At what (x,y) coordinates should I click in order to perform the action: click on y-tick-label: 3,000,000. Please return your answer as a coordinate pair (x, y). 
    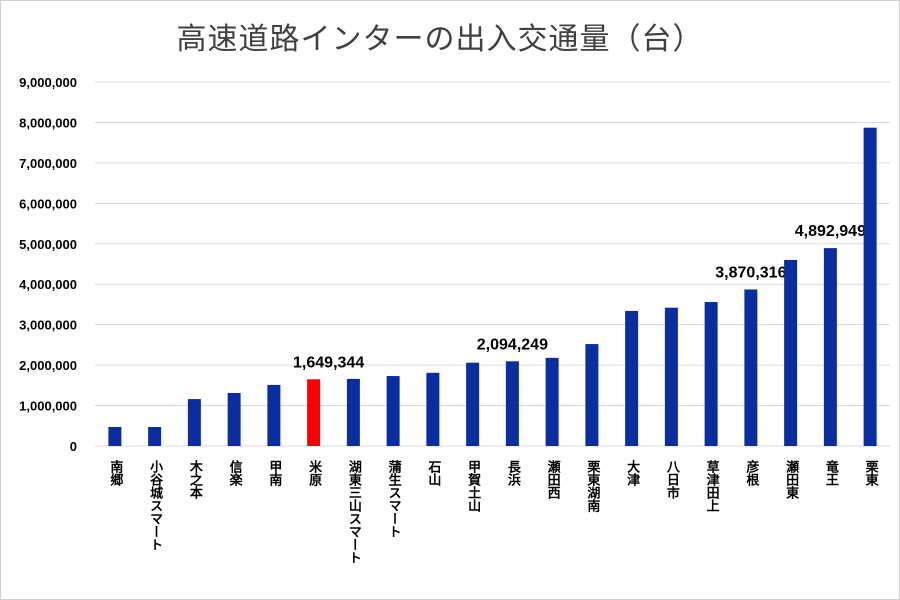
    Looking at the image, I should click on (48, 325).